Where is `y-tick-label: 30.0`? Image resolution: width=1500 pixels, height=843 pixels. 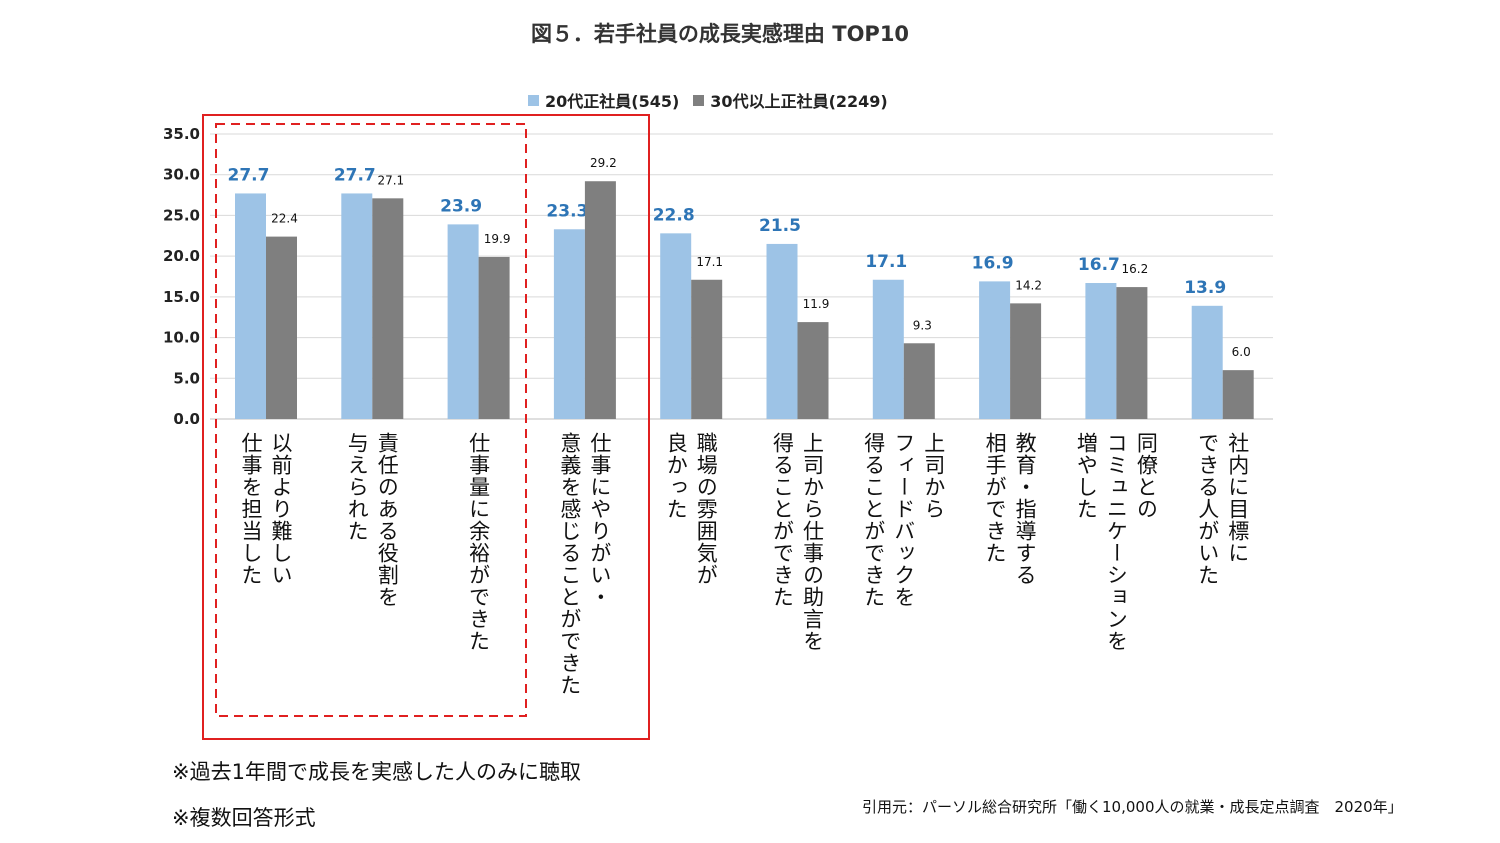
y-tick-label: 30.0 is located at coordinates (181, 175).